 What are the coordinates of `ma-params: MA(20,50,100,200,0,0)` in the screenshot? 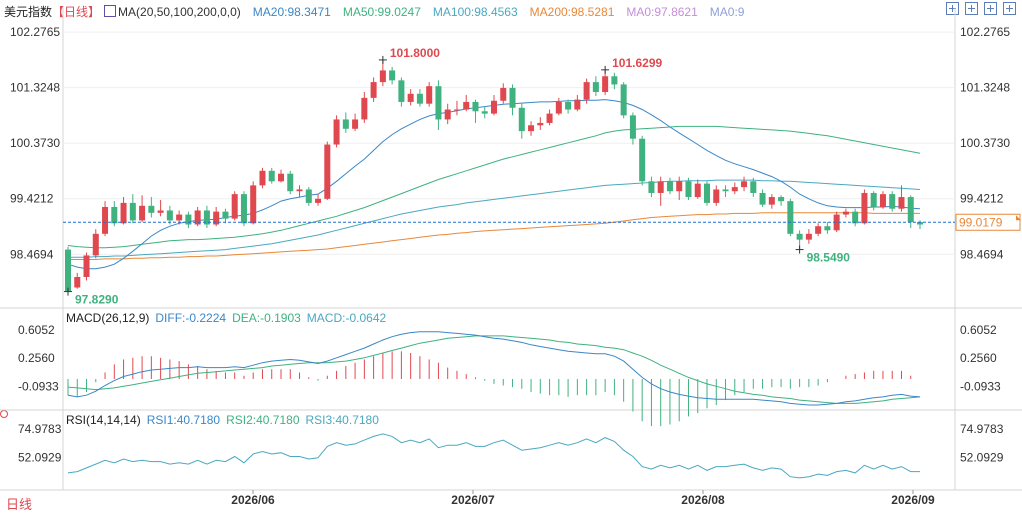 It's located at (179, 12).